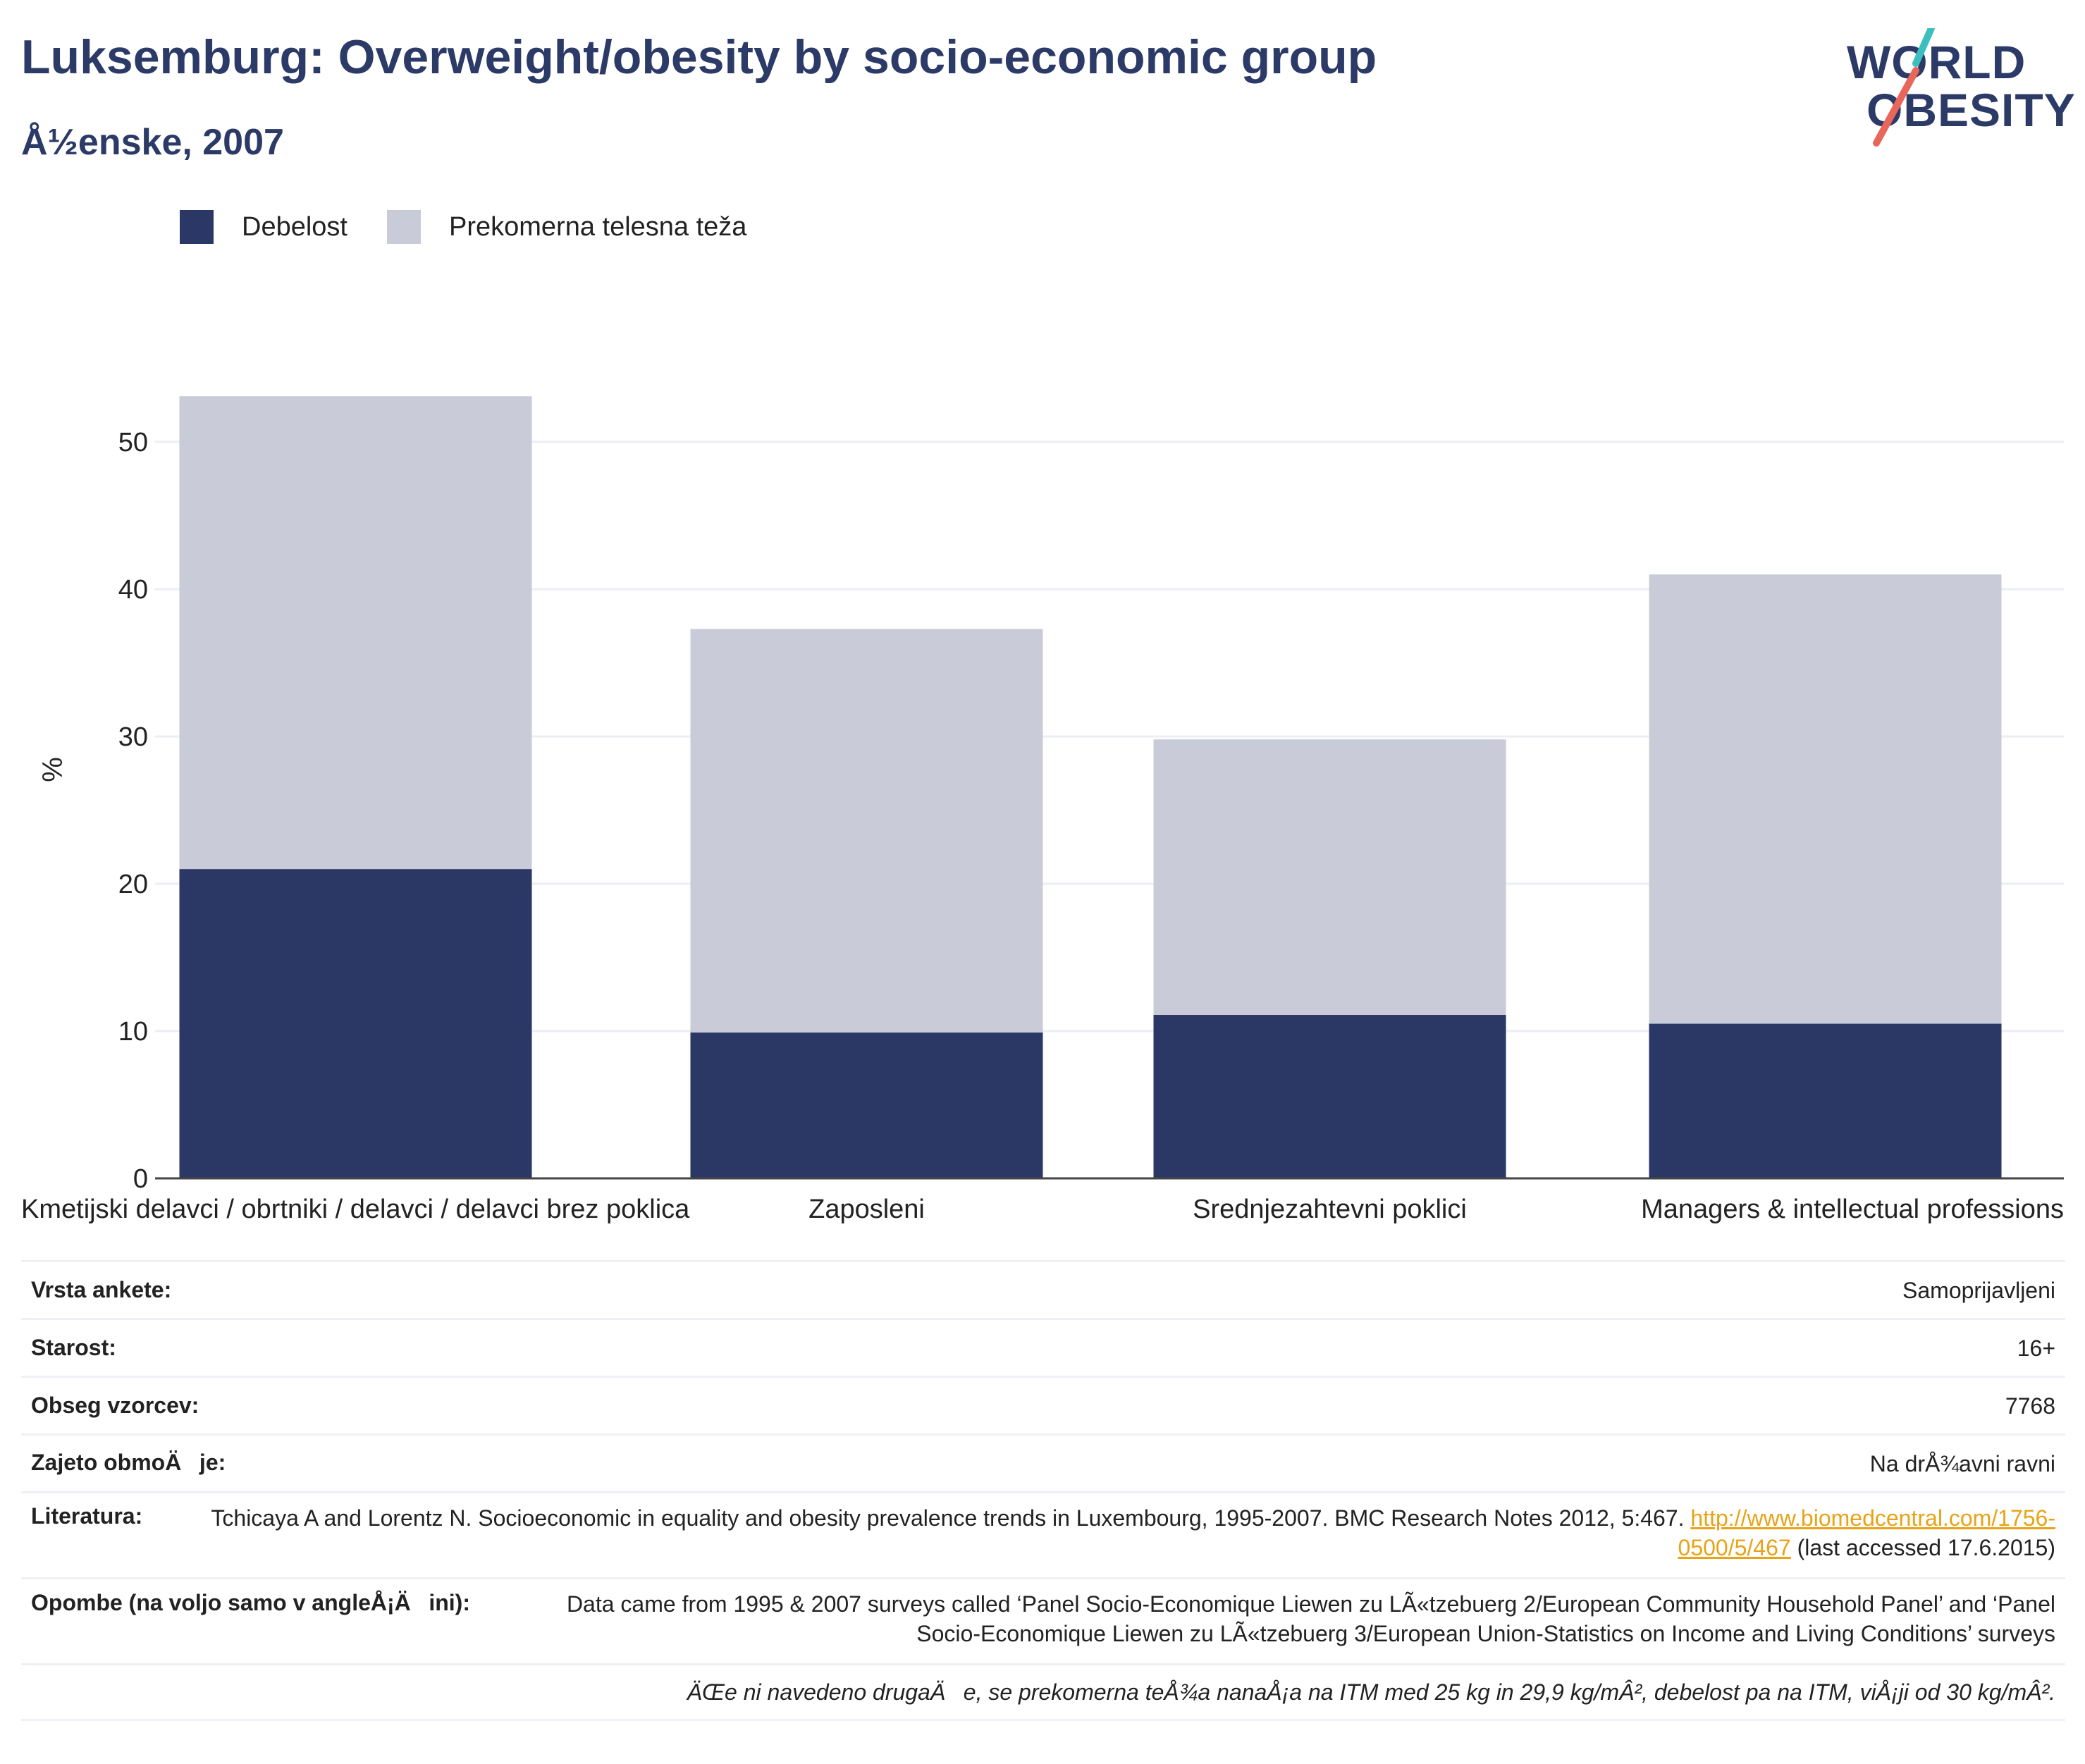  Describe the element at coordinates (1330, 1209) in the screenshot. I see `x-tick-label: Srednjezahtevni poklici` at that location.